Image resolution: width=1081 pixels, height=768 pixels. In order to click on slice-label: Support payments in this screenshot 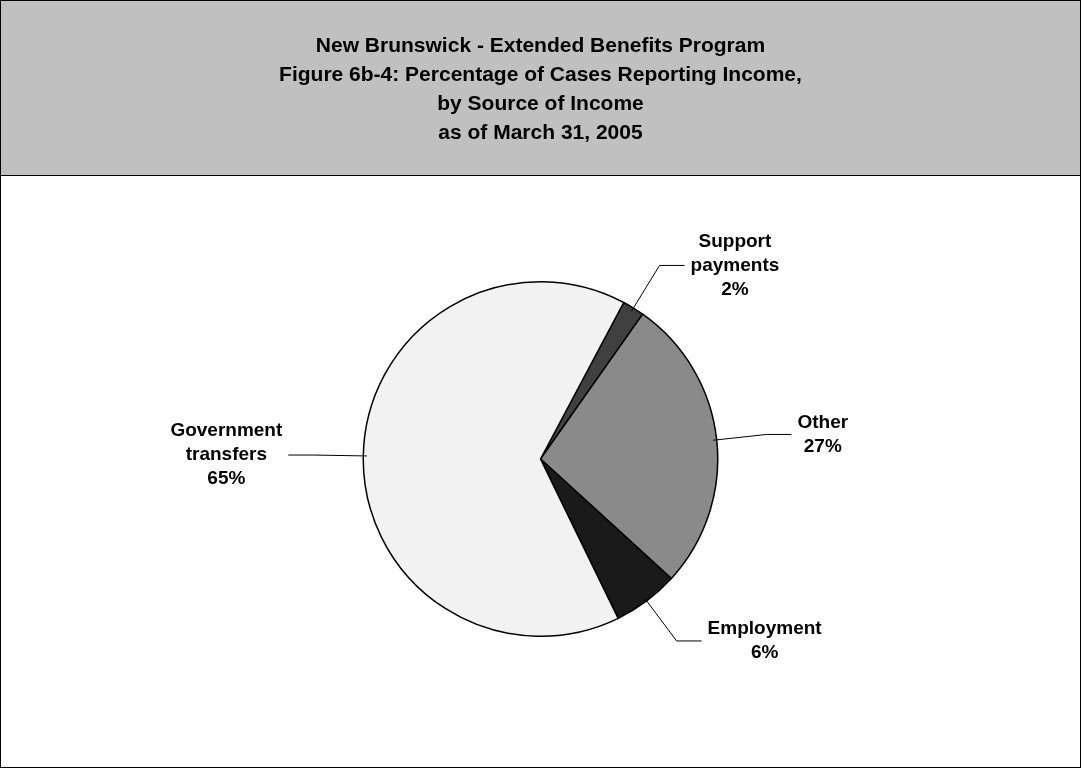, I will do `click(735, 252)`.